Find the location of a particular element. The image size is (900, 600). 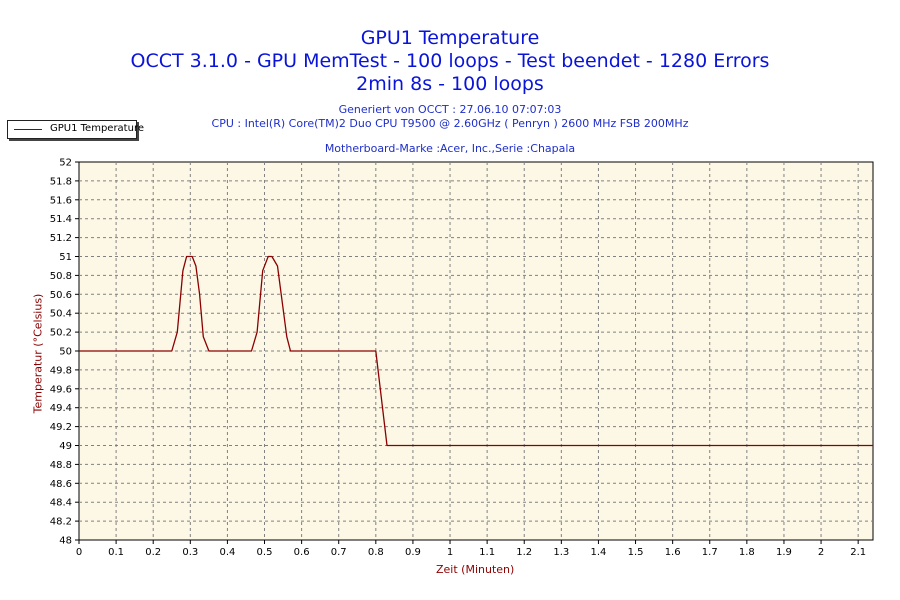

x-tick-label: 1.8 is located at coordinates (747, 552).